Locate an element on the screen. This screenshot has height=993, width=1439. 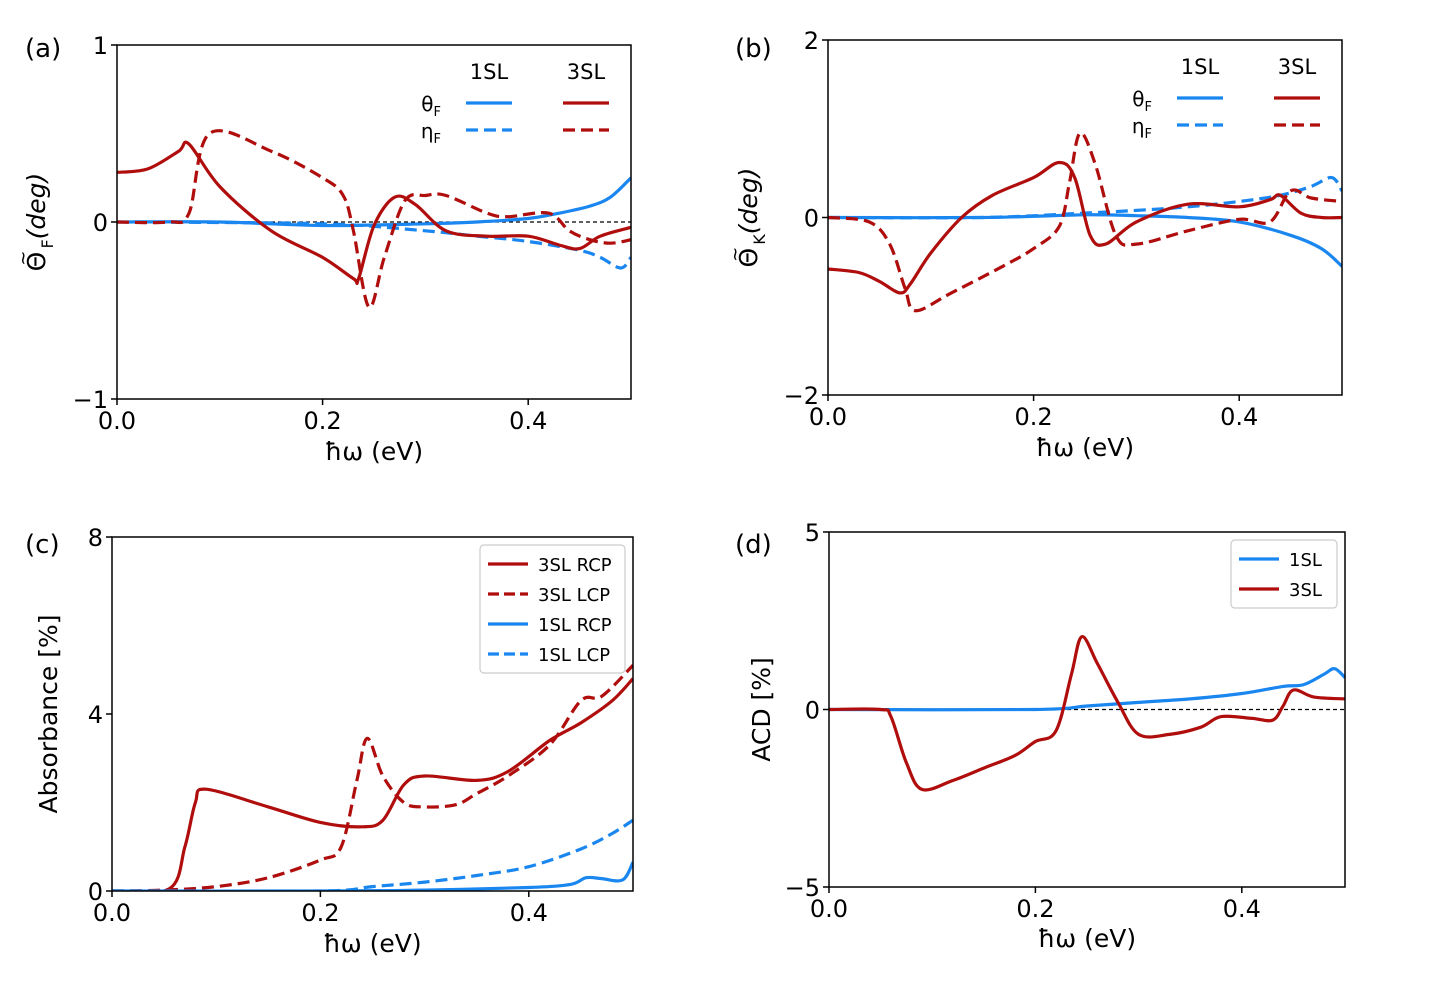
y-axis-label: Θ~K(deg) is located at coordinates (747, 218).